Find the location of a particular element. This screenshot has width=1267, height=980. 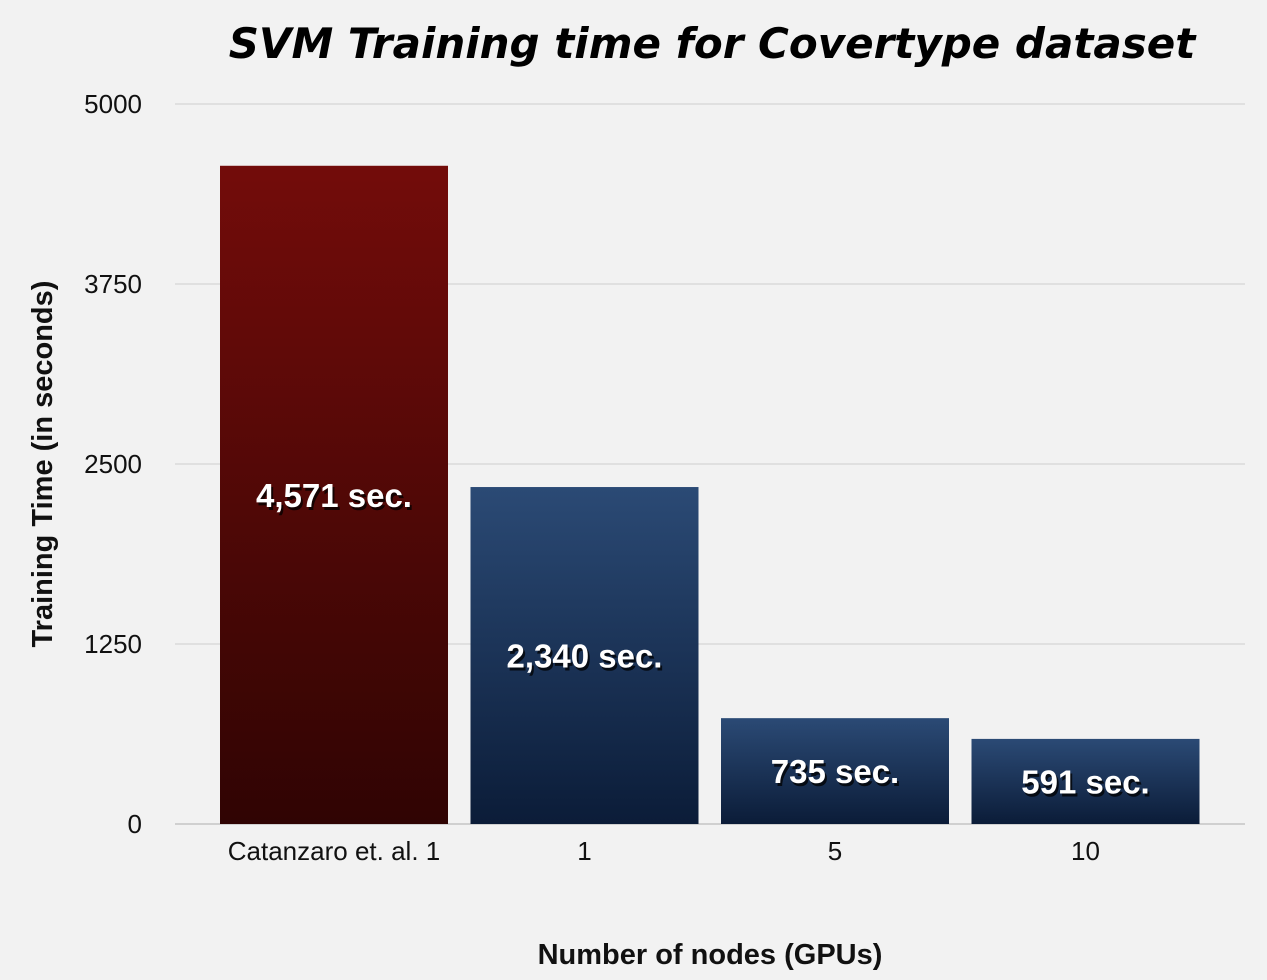

y-tick-label: 5000 is located at coordinates (113, 104).